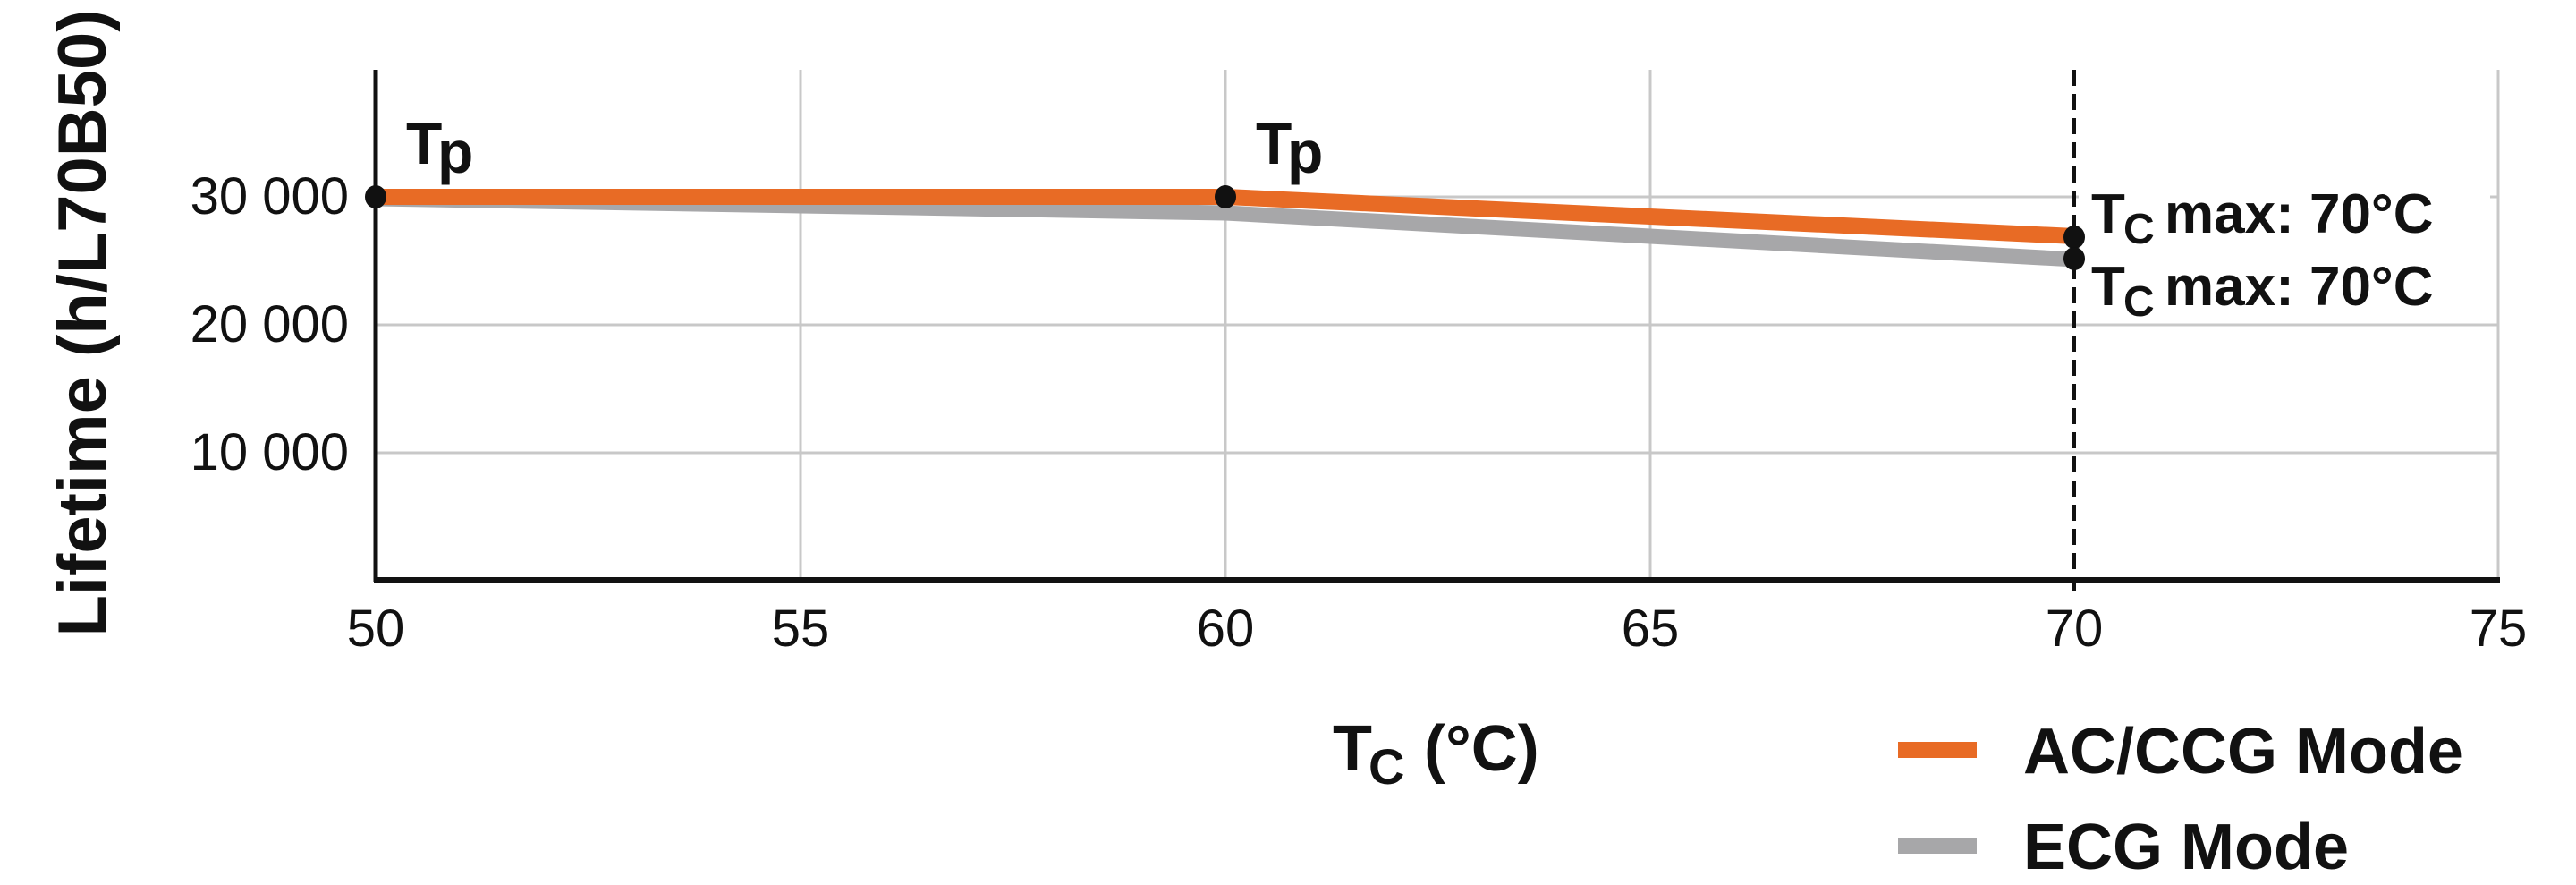  Describe the element at coordinates (2499, 629) in the screenshot. I see `x-tick-label: 75` at that location.